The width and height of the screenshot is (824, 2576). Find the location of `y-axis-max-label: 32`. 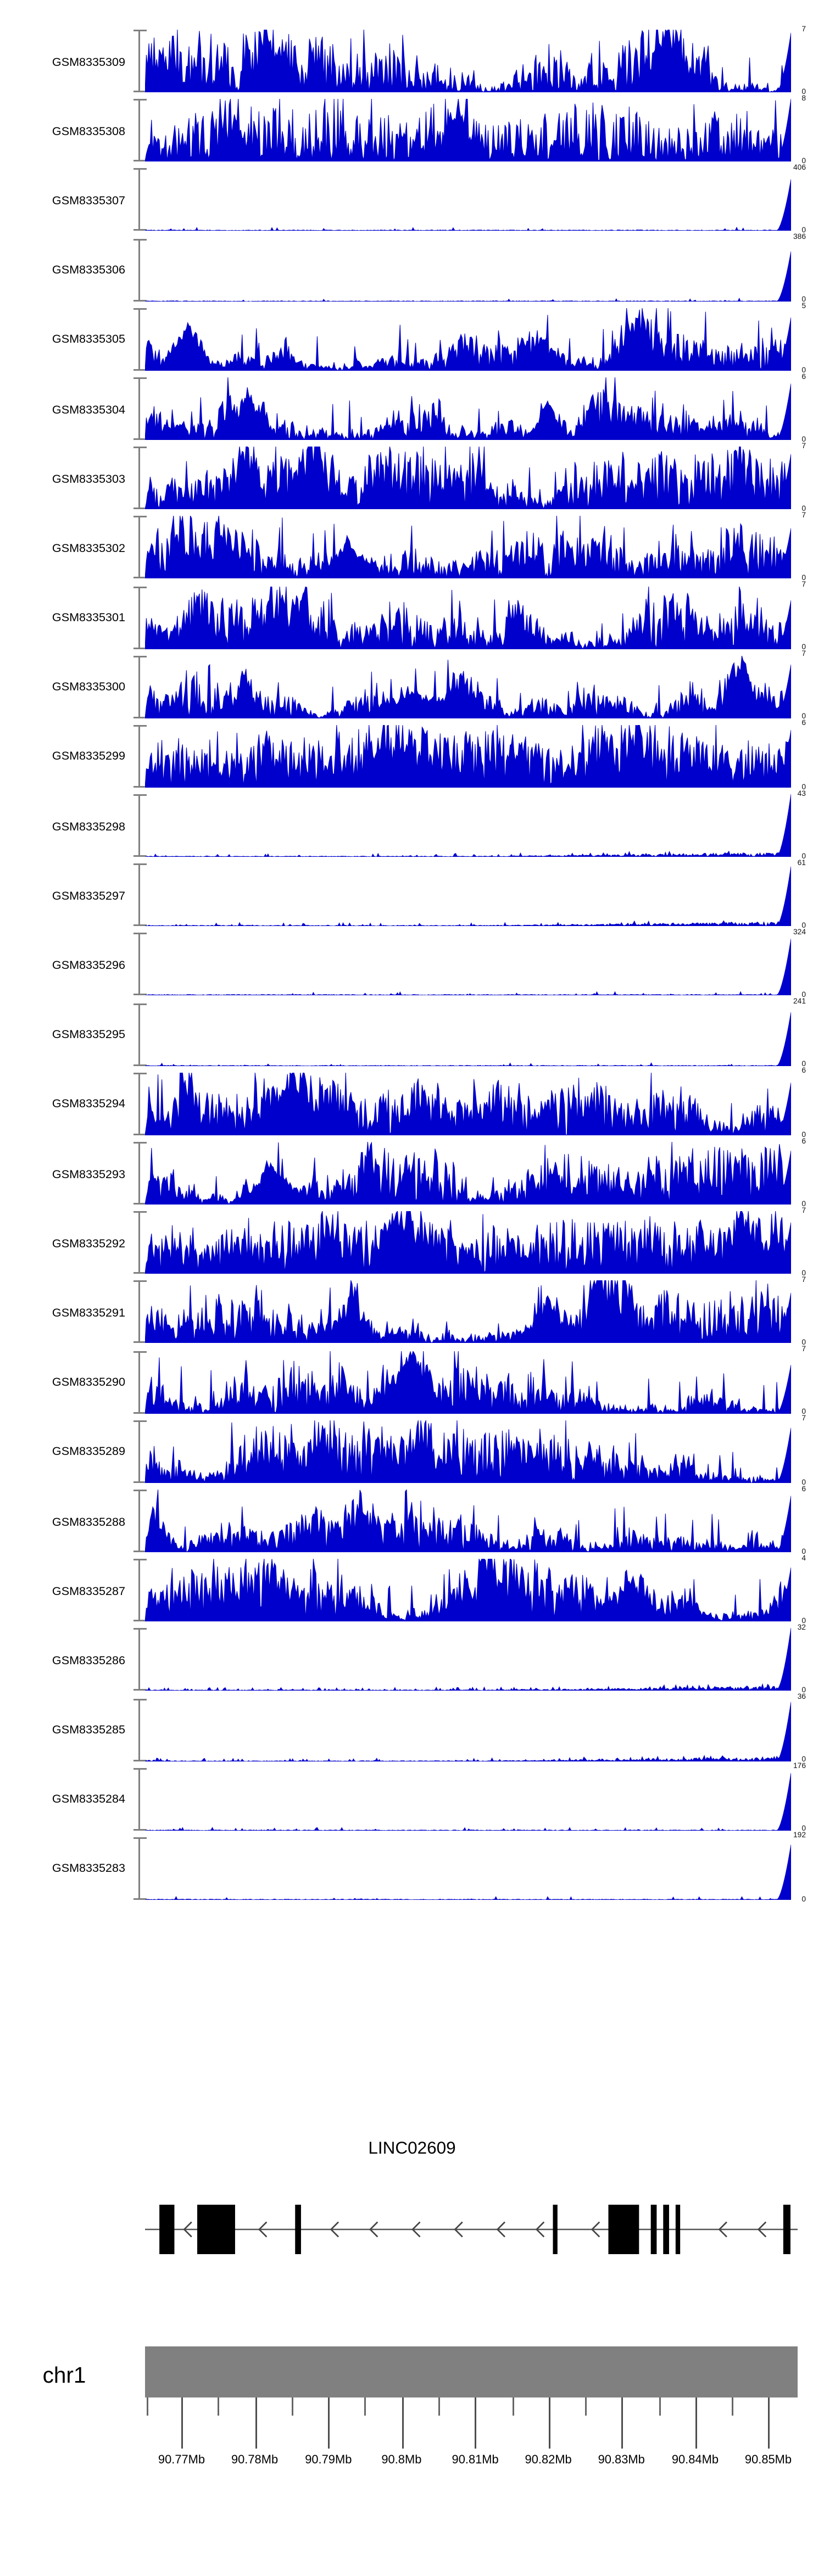

y-axis-max-label: 32 is located at coordinates (801, 1626).